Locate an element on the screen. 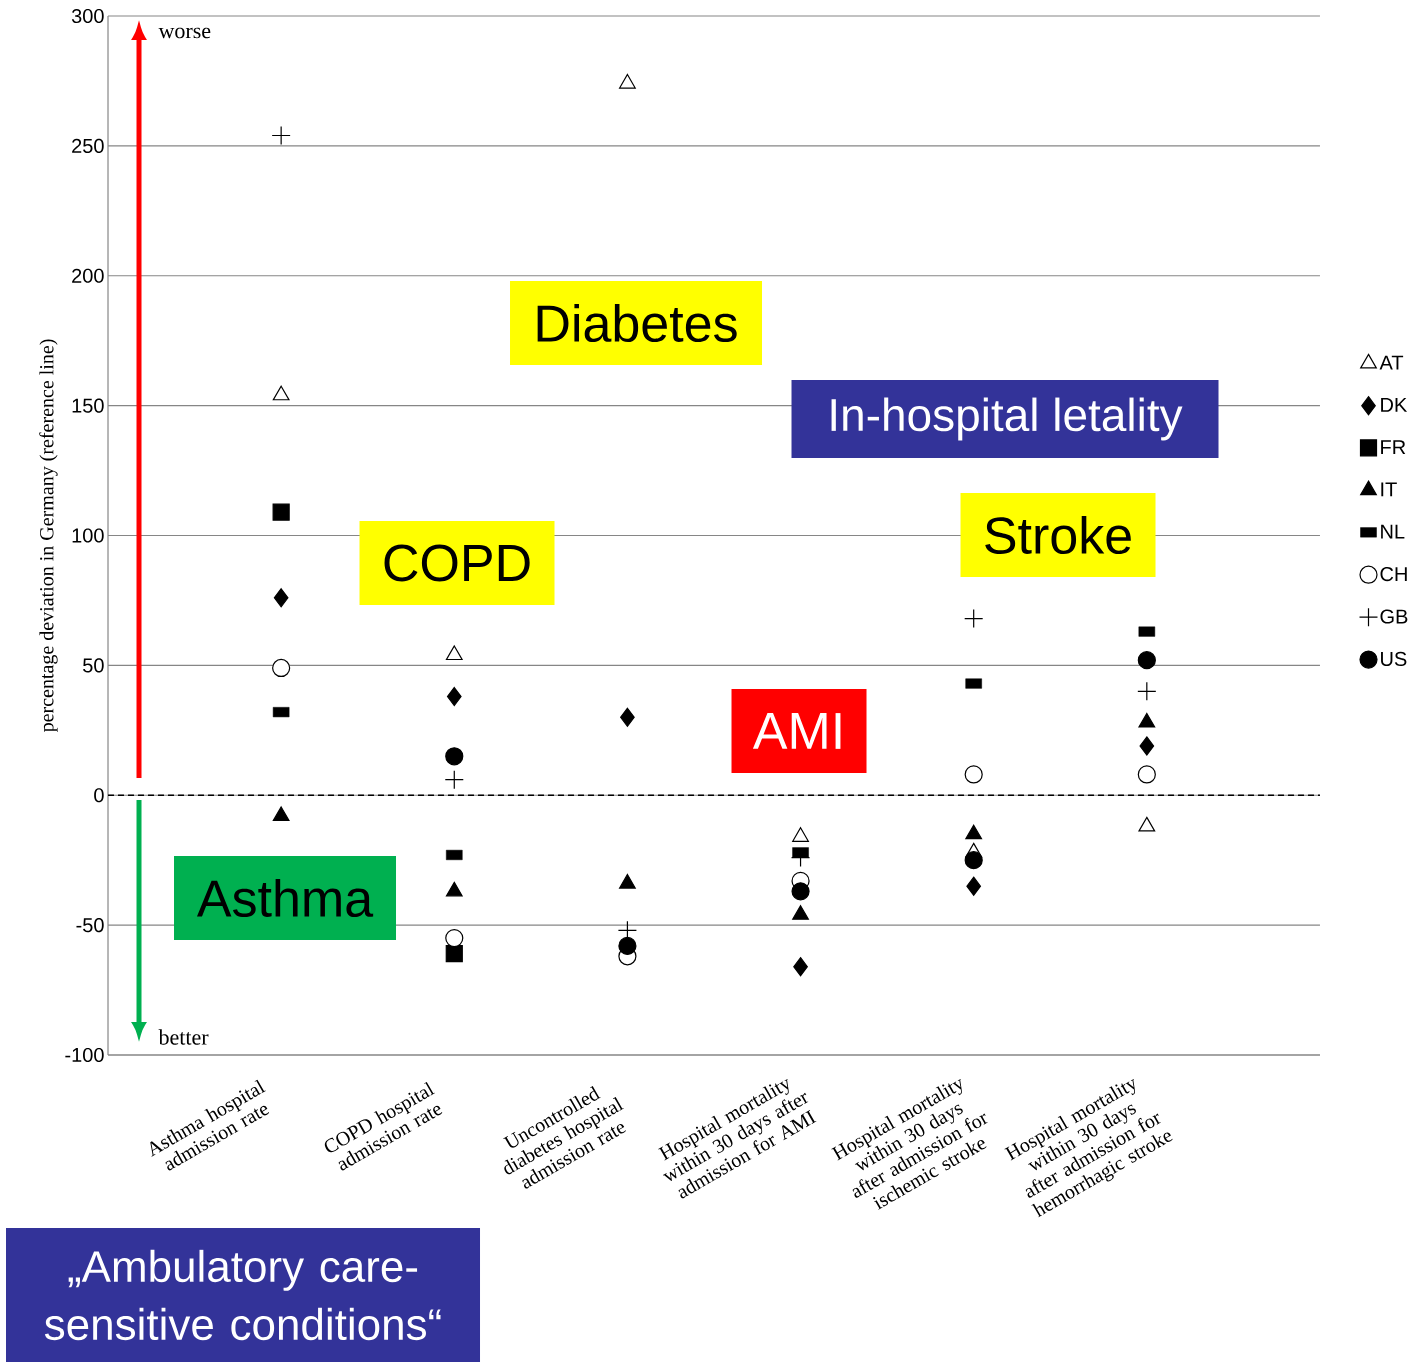 The width and height of the screenshot is (1423, 1363). y-tick-label: 250 is located at coordinates (88, 145).